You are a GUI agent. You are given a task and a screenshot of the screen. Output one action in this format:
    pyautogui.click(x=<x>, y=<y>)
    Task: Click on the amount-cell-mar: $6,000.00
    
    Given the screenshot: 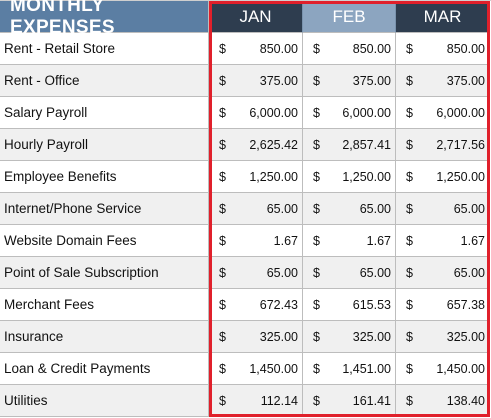 What is the action you would take?
    pyautogui.click(x=443, y=113)
    